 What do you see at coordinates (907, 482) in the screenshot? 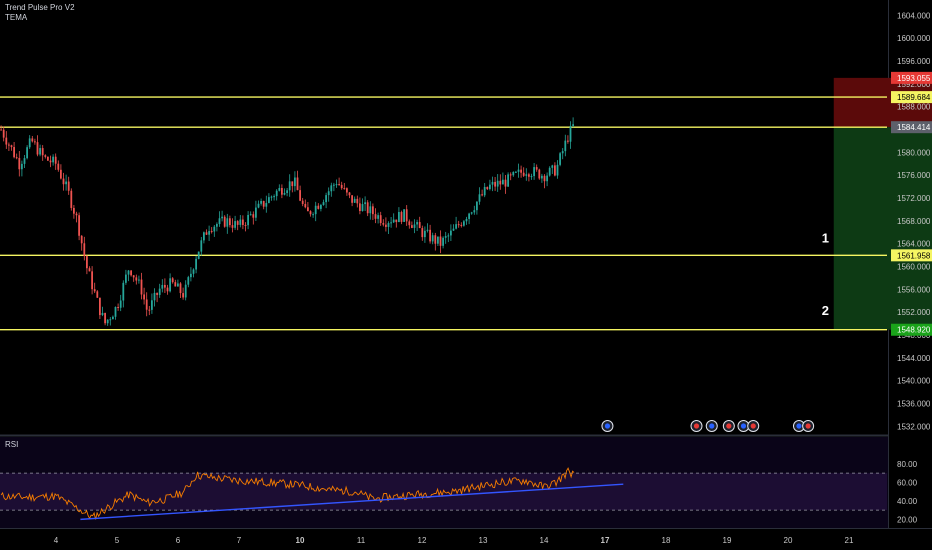
I see `rsi-tick-label: 60.00` at bounding box center [907, 482].